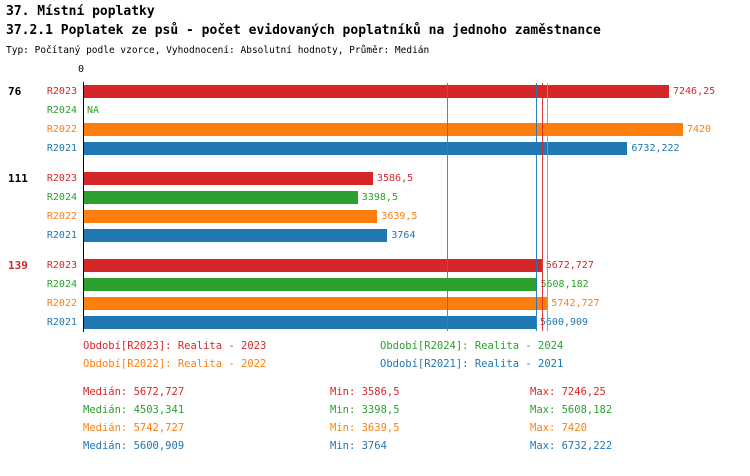 This screenshot has width=750, height=476. I want to click on bar-value-label: 3639,5, so click(399, 216).